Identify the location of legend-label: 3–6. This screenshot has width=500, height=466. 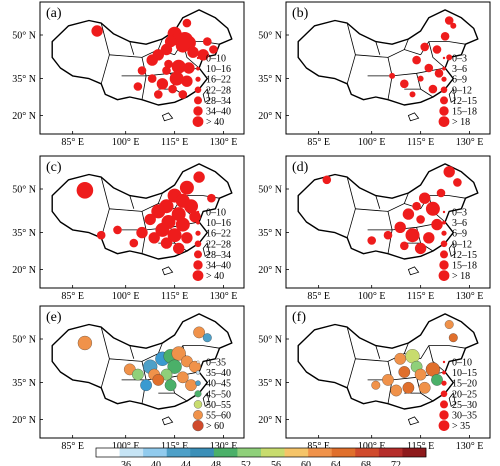
(459, 69).